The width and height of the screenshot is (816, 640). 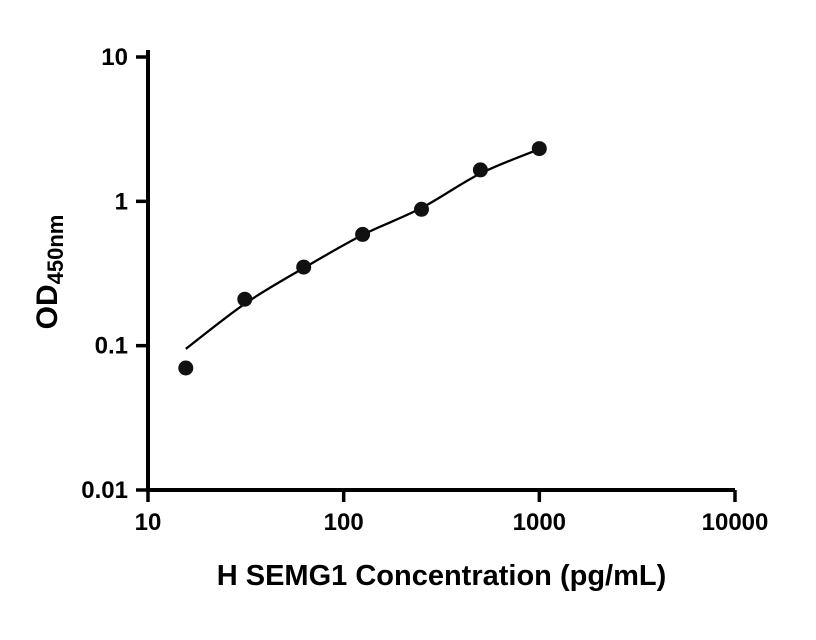 I want to click on y-axis-tick-label: 0.01, so click(x=104, y=490).